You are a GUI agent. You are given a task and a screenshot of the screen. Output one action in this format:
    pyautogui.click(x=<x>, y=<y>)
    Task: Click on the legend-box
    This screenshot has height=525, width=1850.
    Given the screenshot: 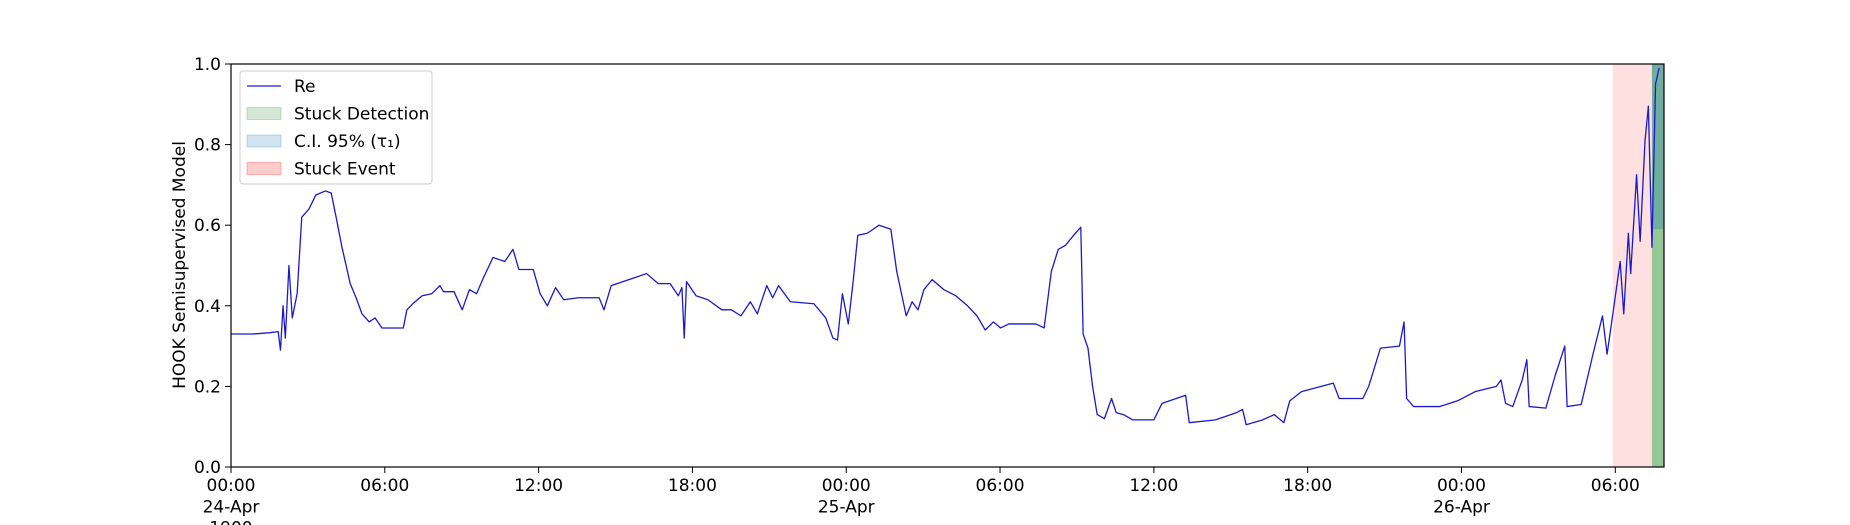 What is the action you would take?
    pyautogui.click(x=336, y=127)
    